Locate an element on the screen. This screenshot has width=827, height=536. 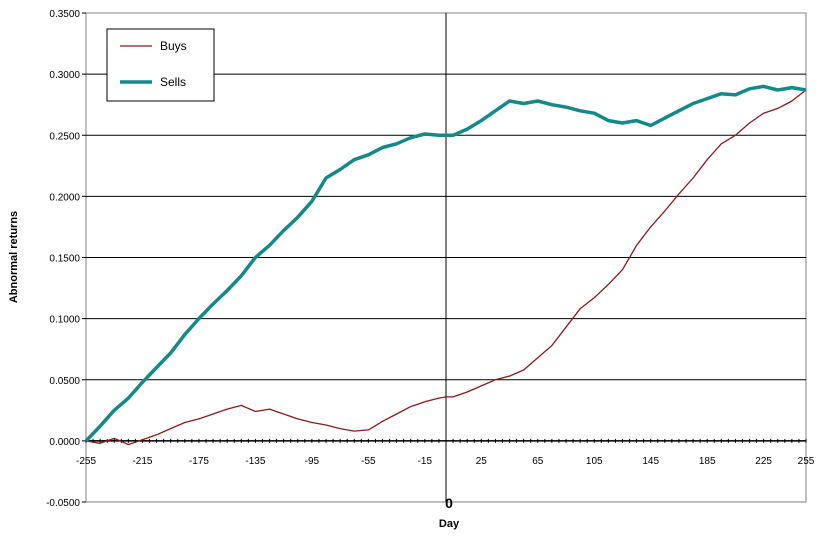
y-tick-label: 0.2500 is located at coordinates (64, 136).